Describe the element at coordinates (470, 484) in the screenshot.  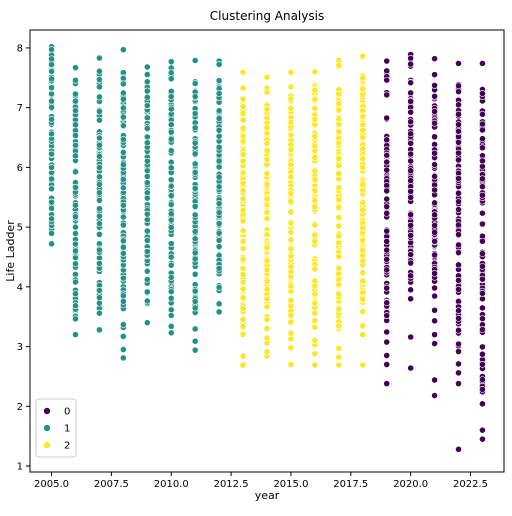
I see `x-tick-label: 2022.5` at that location.